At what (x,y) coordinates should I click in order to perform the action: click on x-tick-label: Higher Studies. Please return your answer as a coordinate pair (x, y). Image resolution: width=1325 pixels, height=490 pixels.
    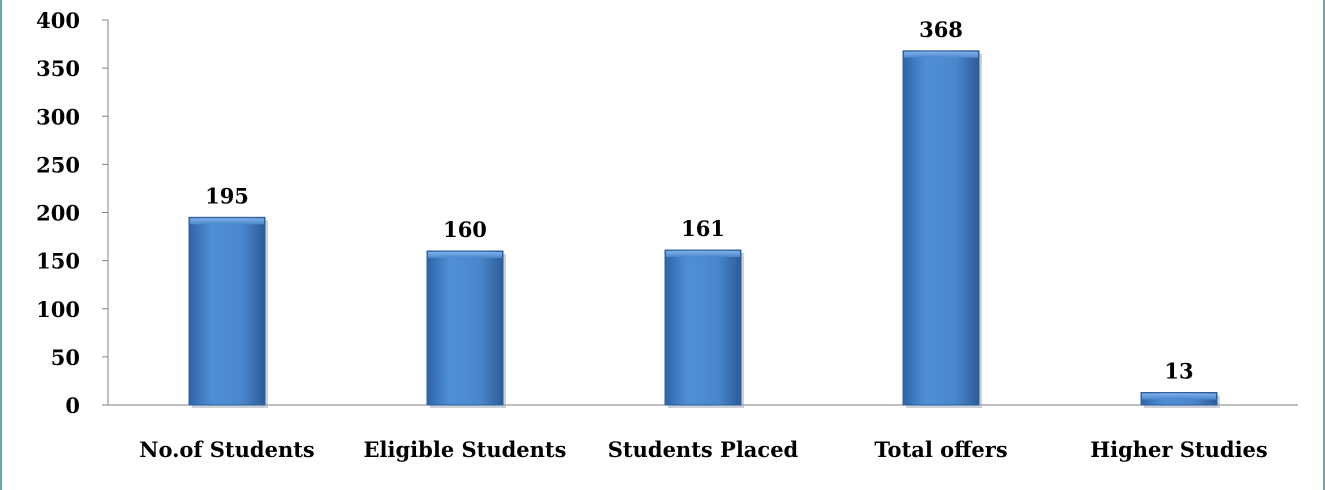
    Looking at the image, I should click on (1179, 449).